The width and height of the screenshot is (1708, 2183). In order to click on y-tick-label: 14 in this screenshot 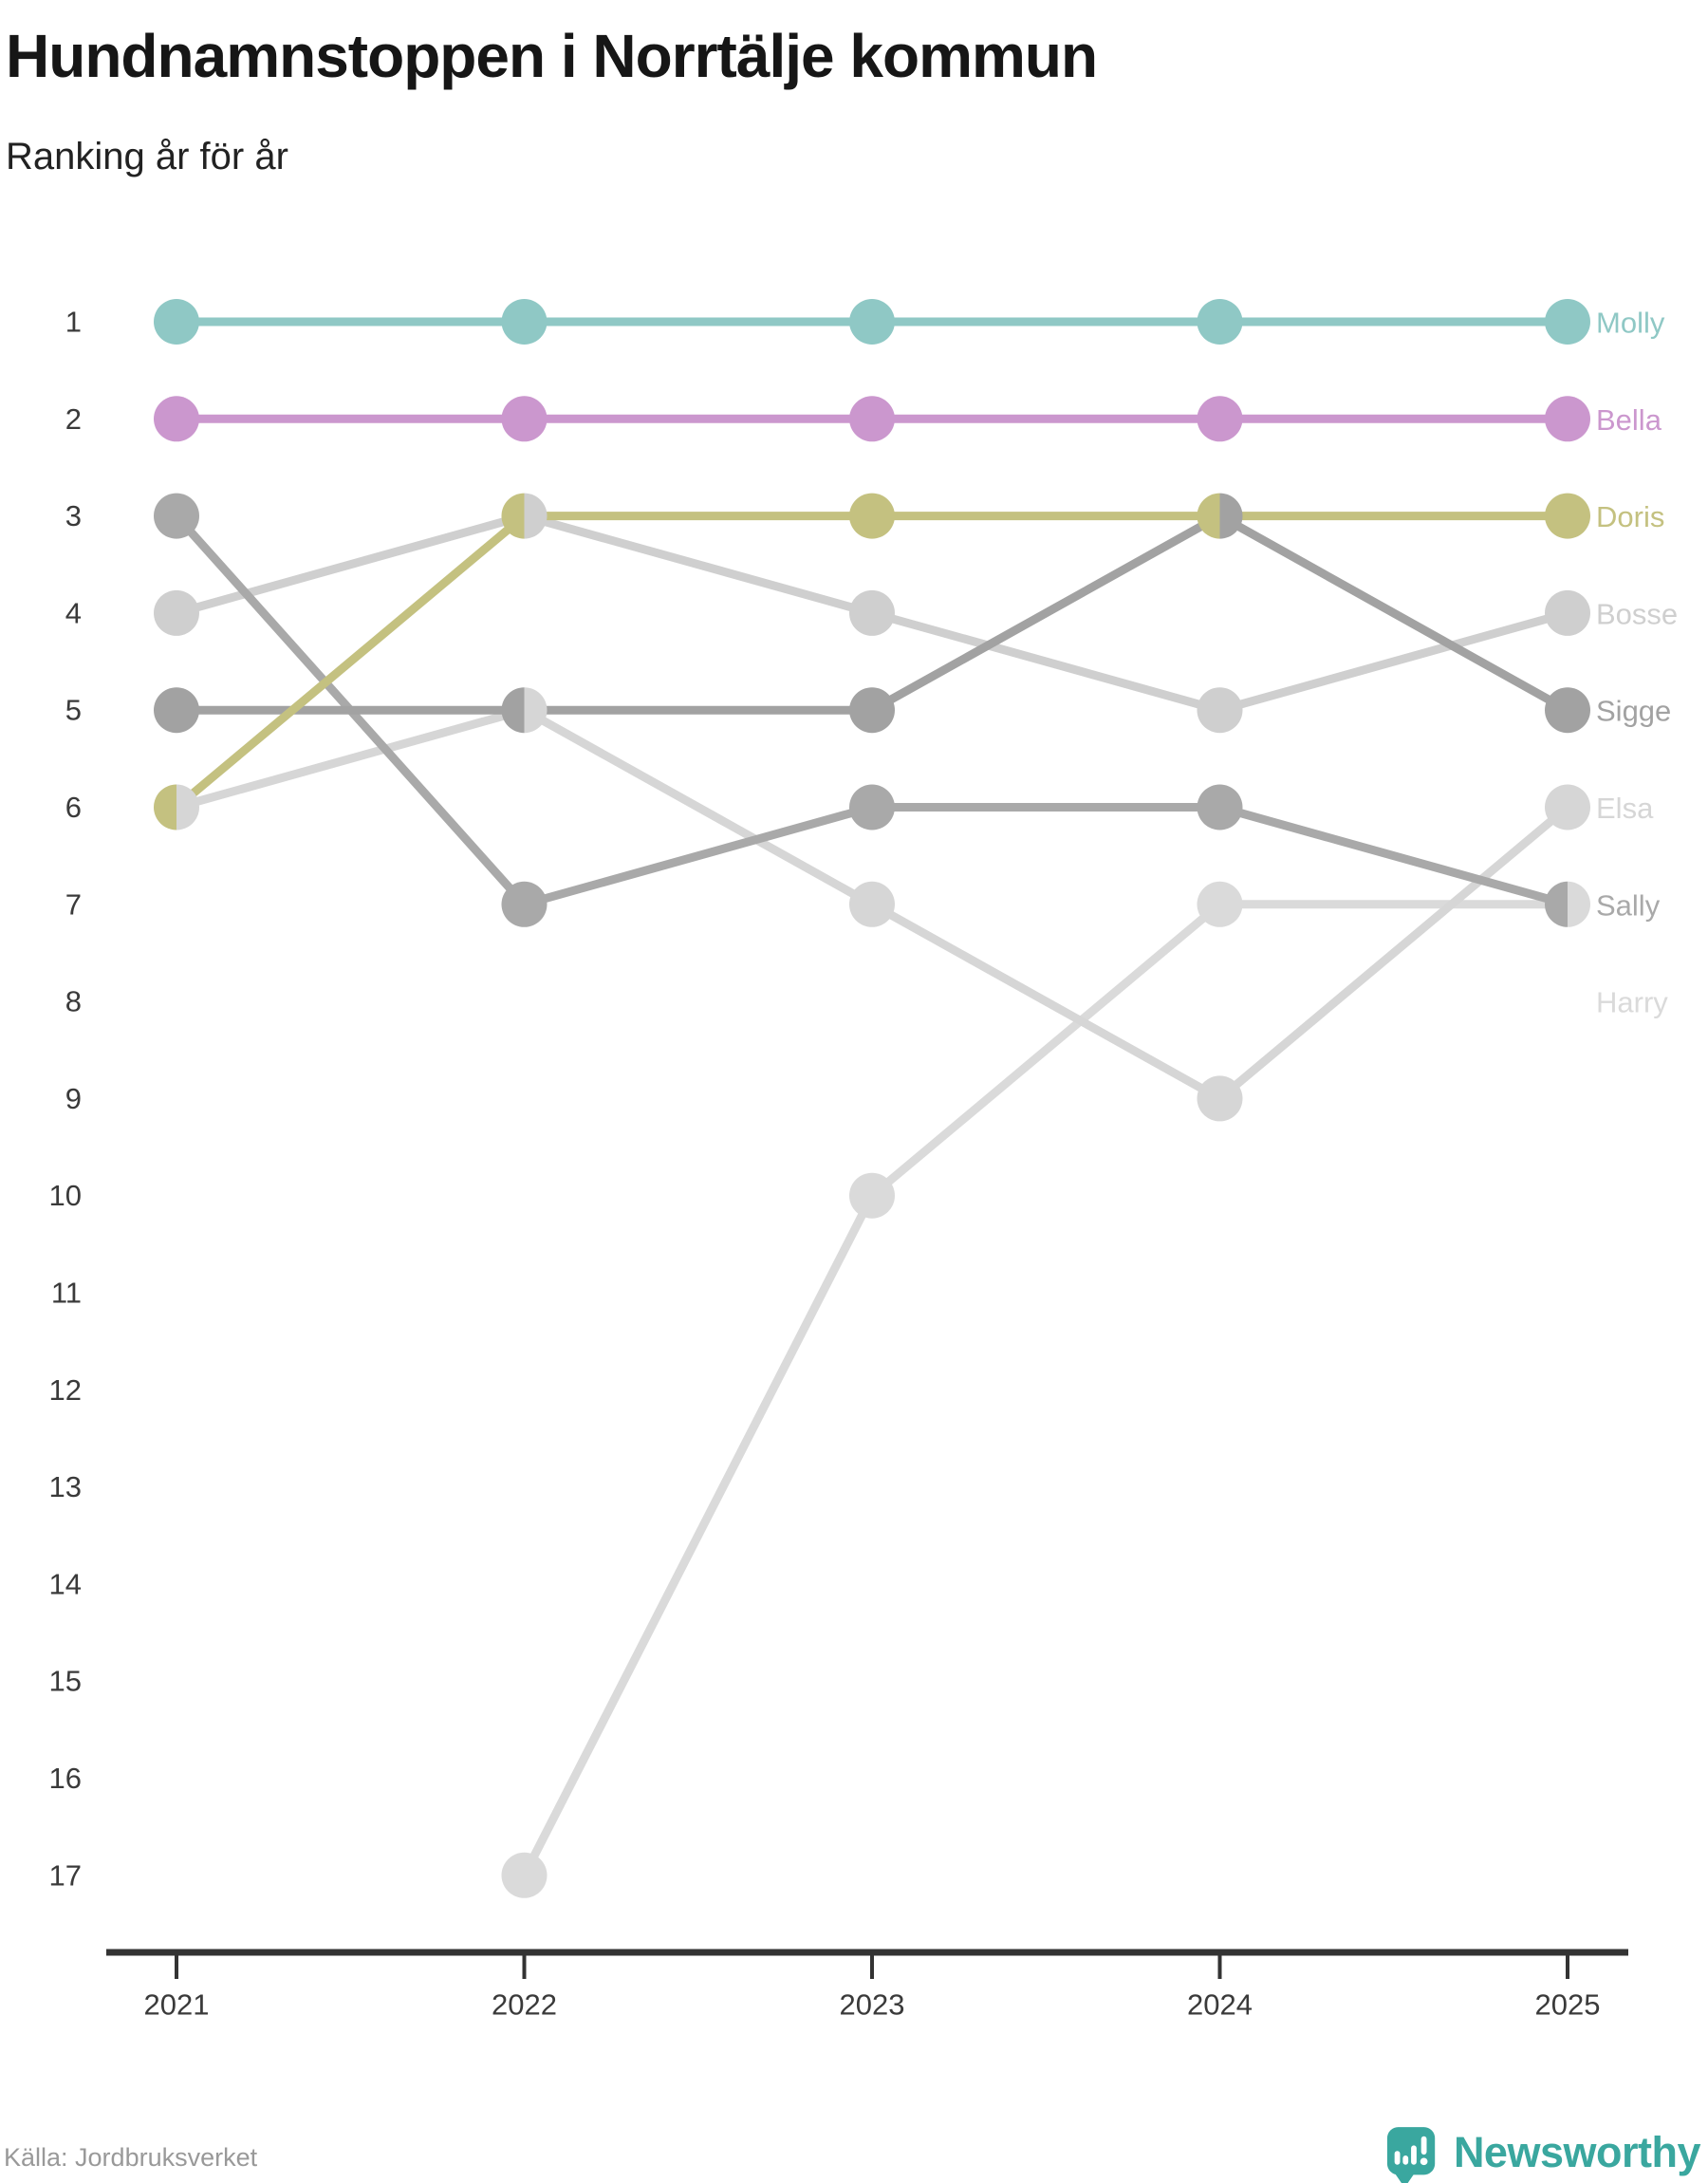, I will do `click(65, 1583)`.